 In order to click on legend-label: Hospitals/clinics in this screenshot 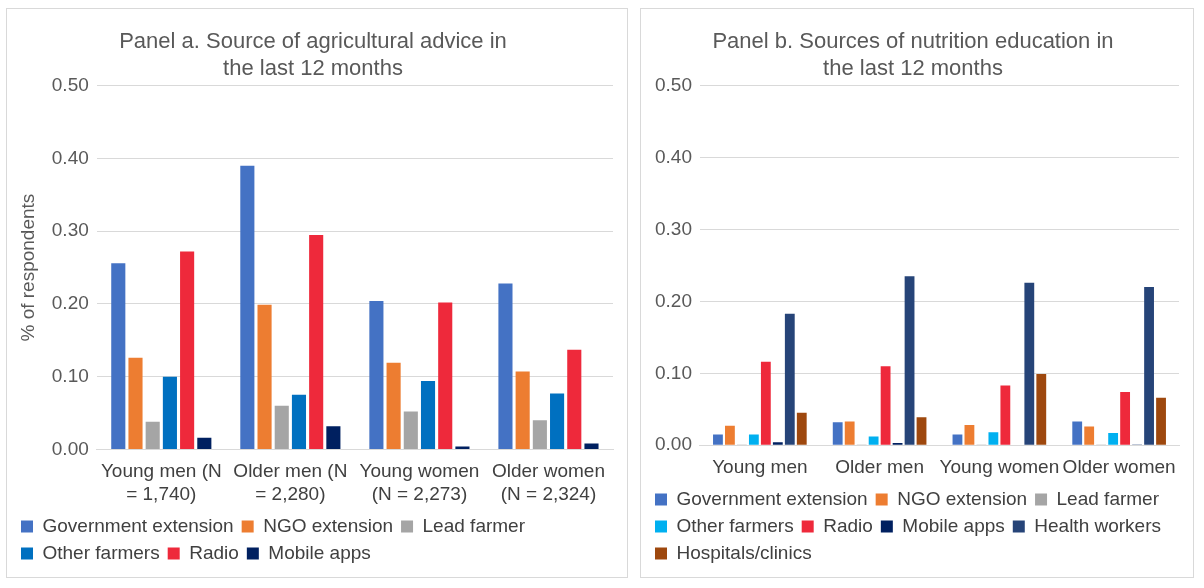, I will do `click(744, 552)`.